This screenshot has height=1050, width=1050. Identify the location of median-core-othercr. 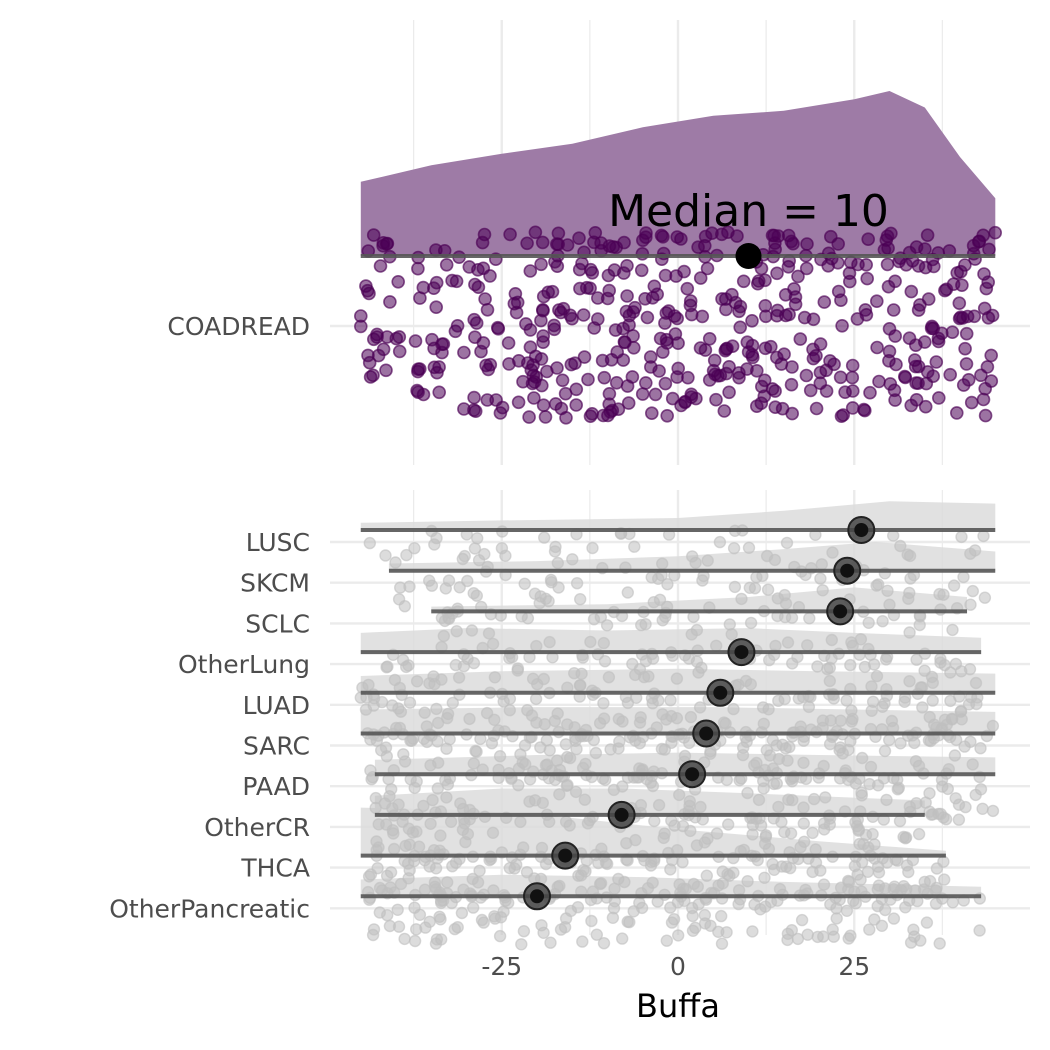
(621, 814).